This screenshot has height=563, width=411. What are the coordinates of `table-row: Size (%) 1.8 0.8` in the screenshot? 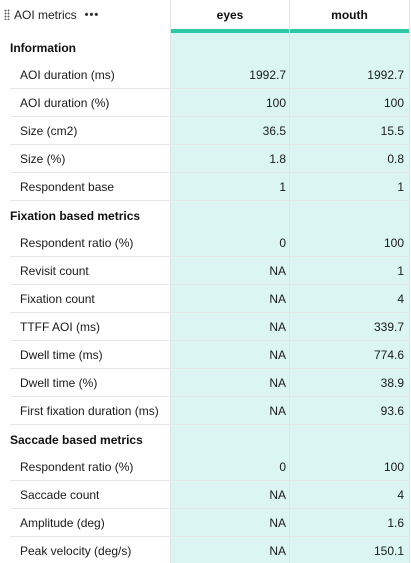 It's located at (205, 159).